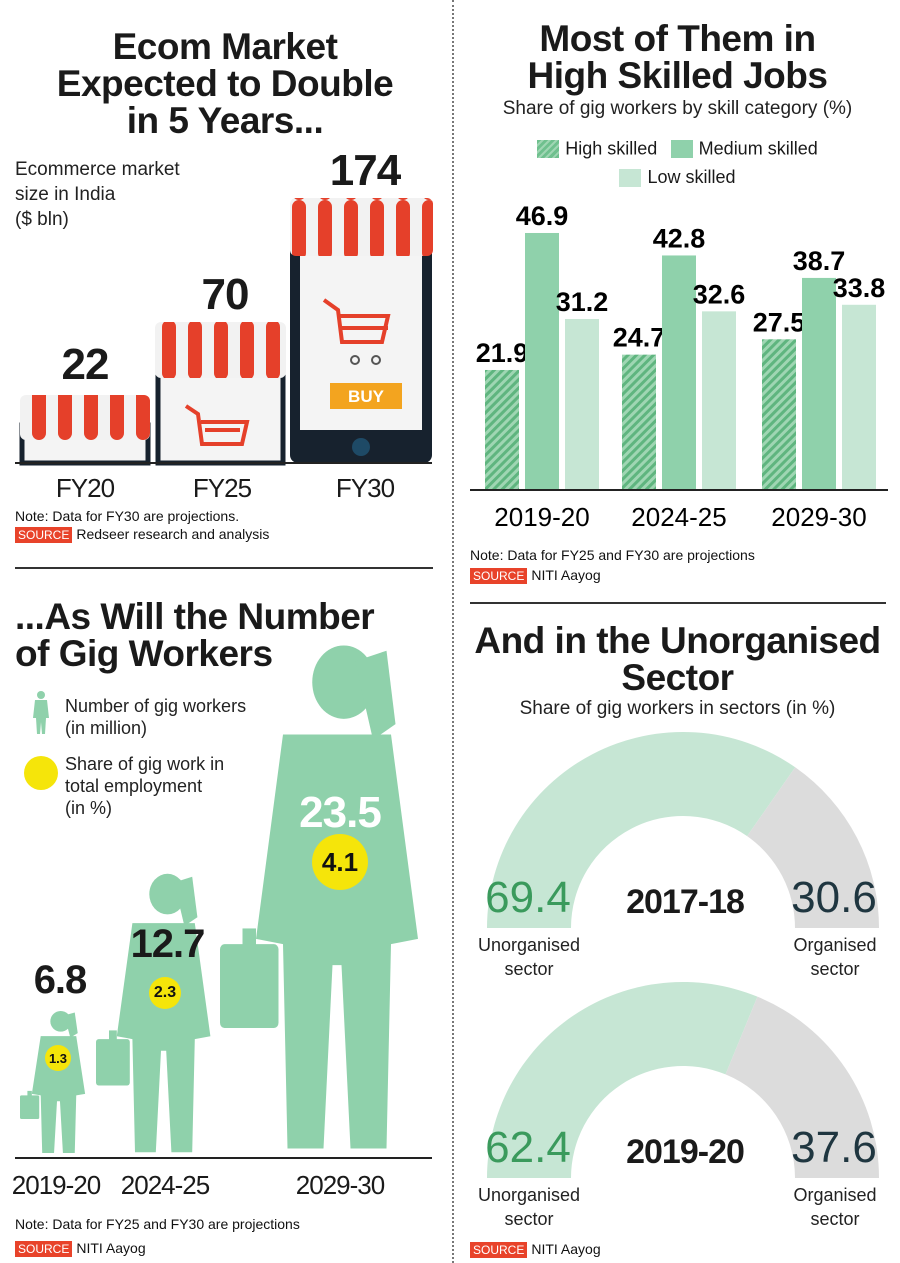 The height and width of the screenshot is (1263, 900). What do you see at coordinates (156, 706) in the screenshot?
I see `legend-line: Number of gig workers` at bounding box center [156, 706].